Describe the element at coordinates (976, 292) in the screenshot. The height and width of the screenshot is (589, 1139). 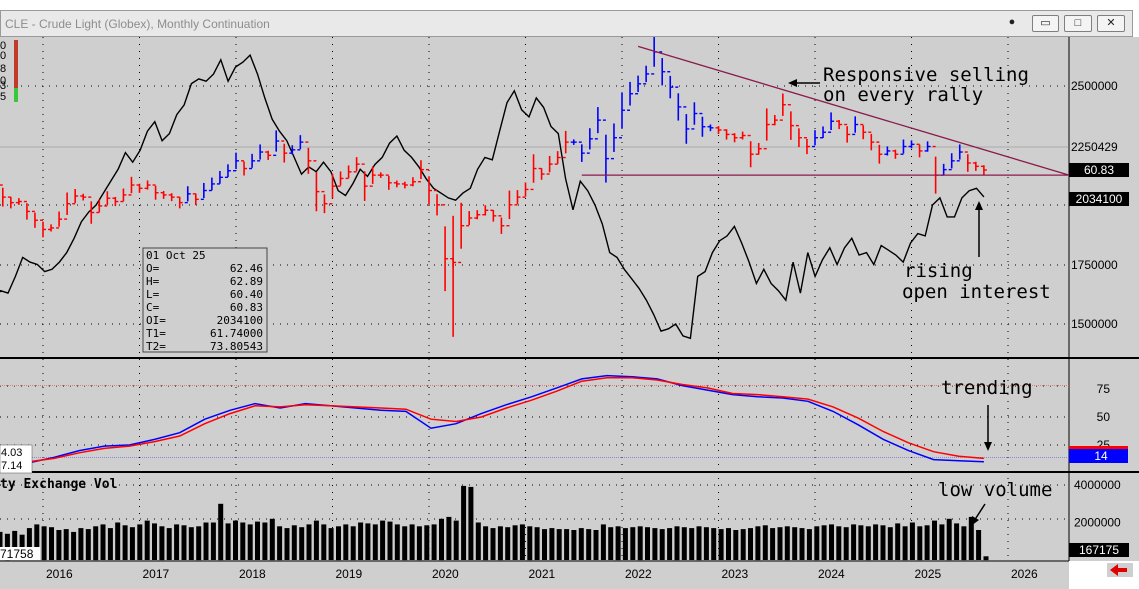
I see `annotation-rising-line2: open interest` at that location.